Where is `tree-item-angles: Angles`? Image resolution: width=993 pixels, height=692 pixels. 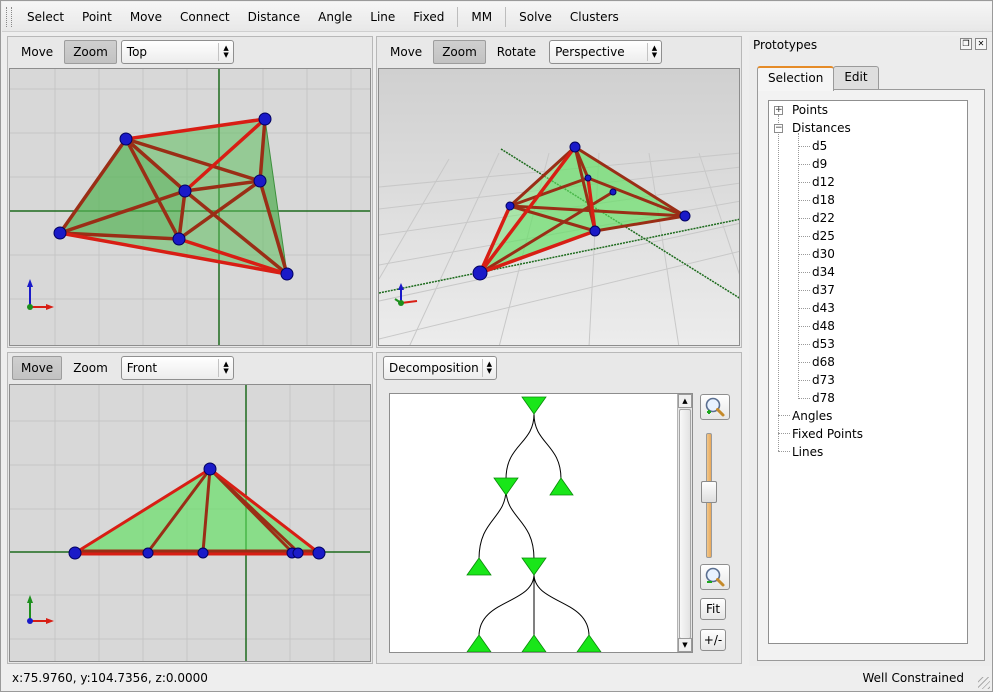 tree-item-angles: Angles is located at coordinates (812, 416).